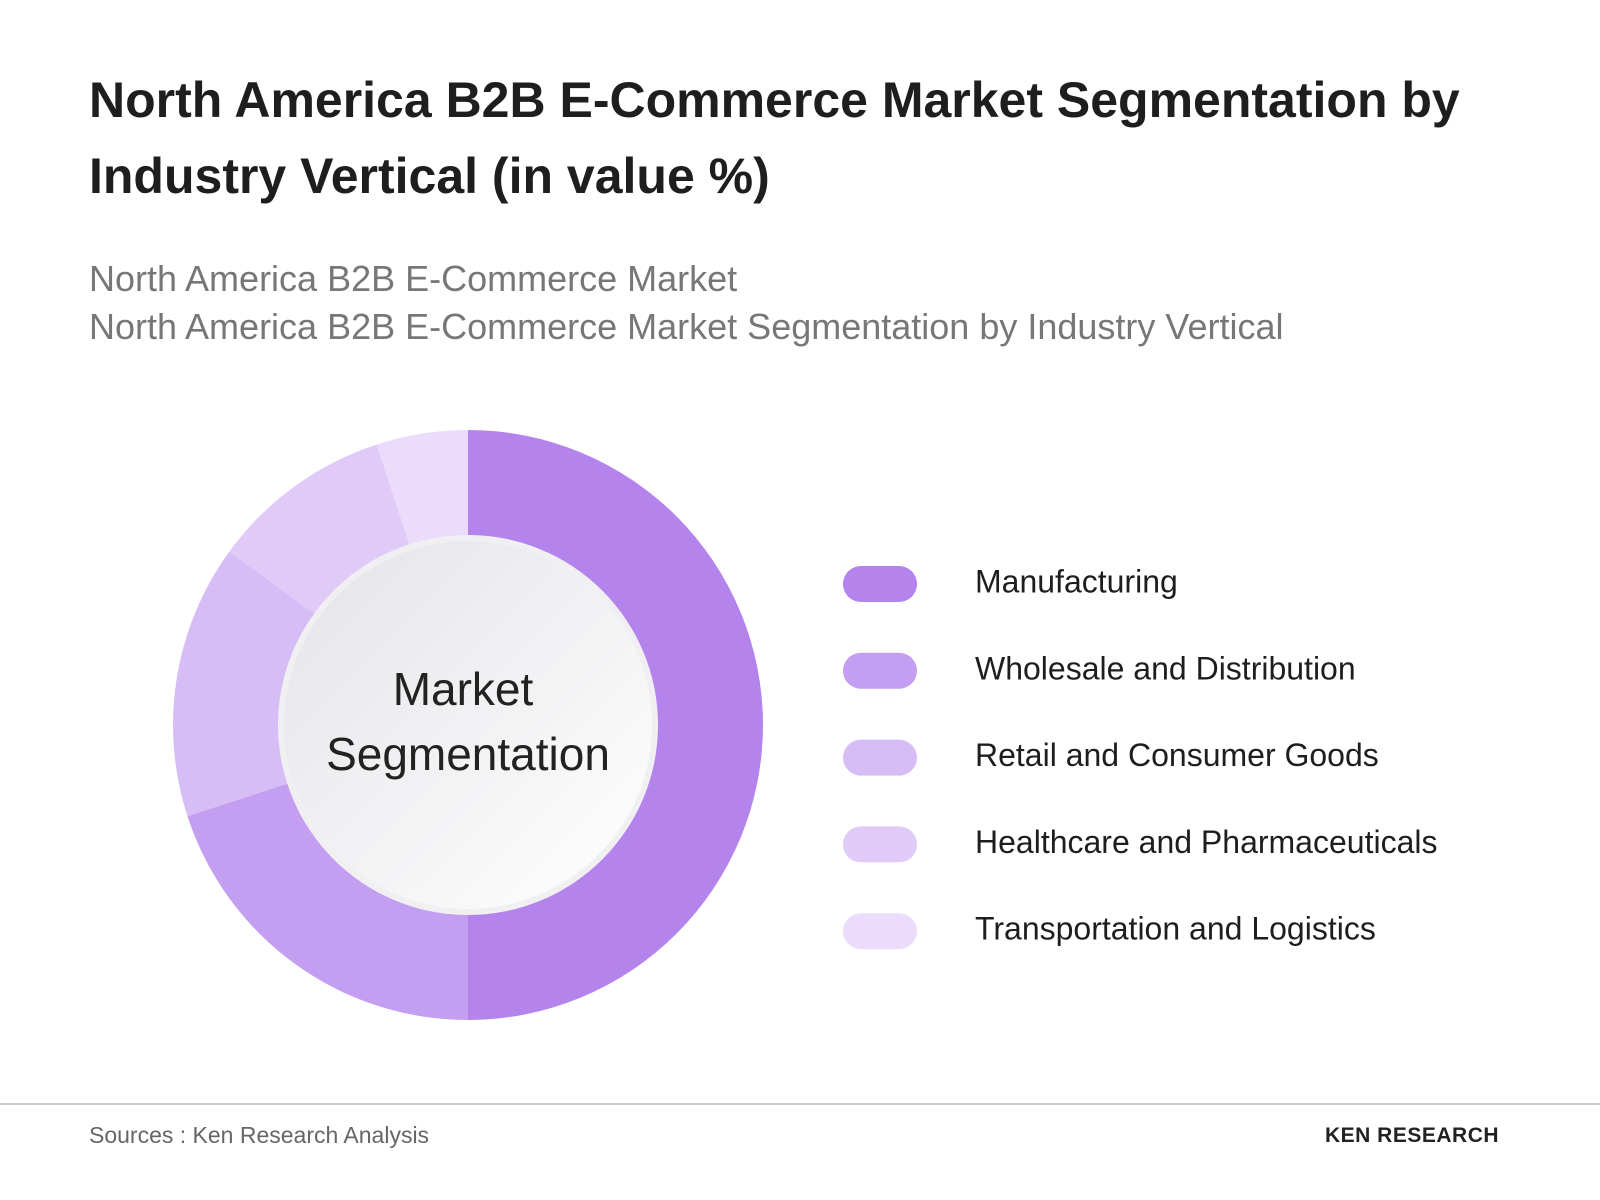 The width and height of the screenshot is (1600, 1200). I want to click on source: Sources : Ken Research Analysis, so click(259, 1135).